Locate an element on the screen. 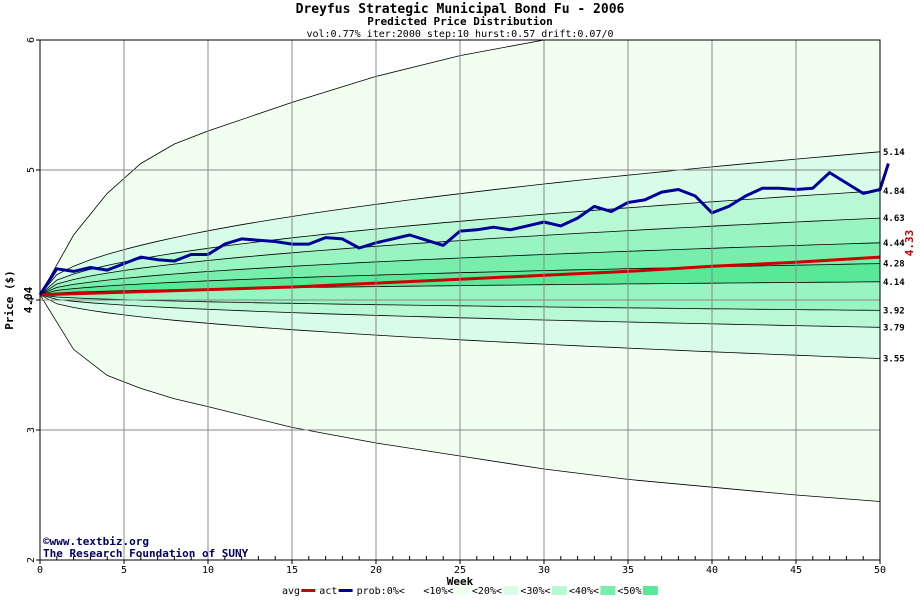 The width and height of the screenshot is (920, 600). x-tick-label: 50 is located at coordinates (880, 570).